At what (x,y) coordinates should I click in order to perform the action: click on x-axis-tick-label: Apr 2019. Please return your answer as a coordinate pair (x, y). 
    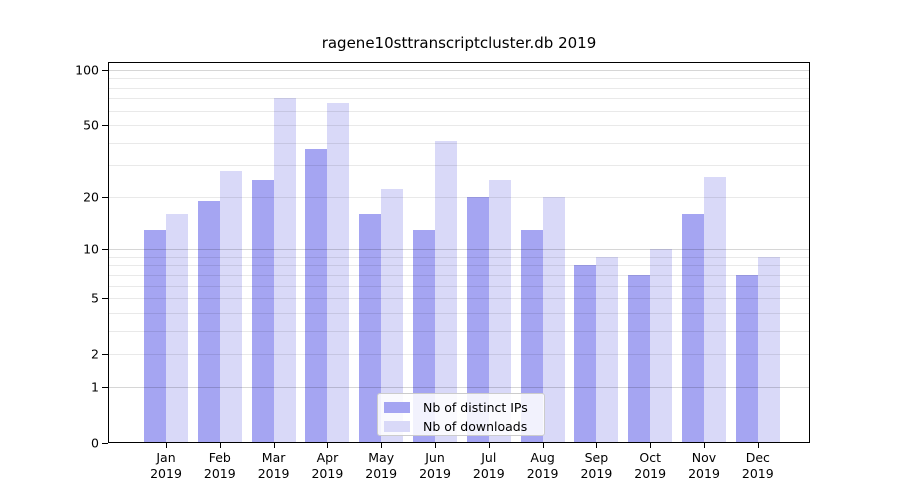
    Looking at the image, I should click on (327, 466).